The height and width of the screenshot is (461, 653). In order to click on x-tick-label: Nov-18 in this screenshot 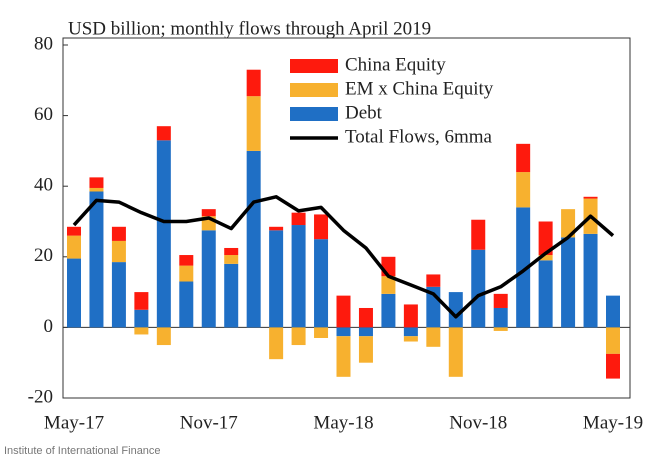, I will do `click(478, 422)`.